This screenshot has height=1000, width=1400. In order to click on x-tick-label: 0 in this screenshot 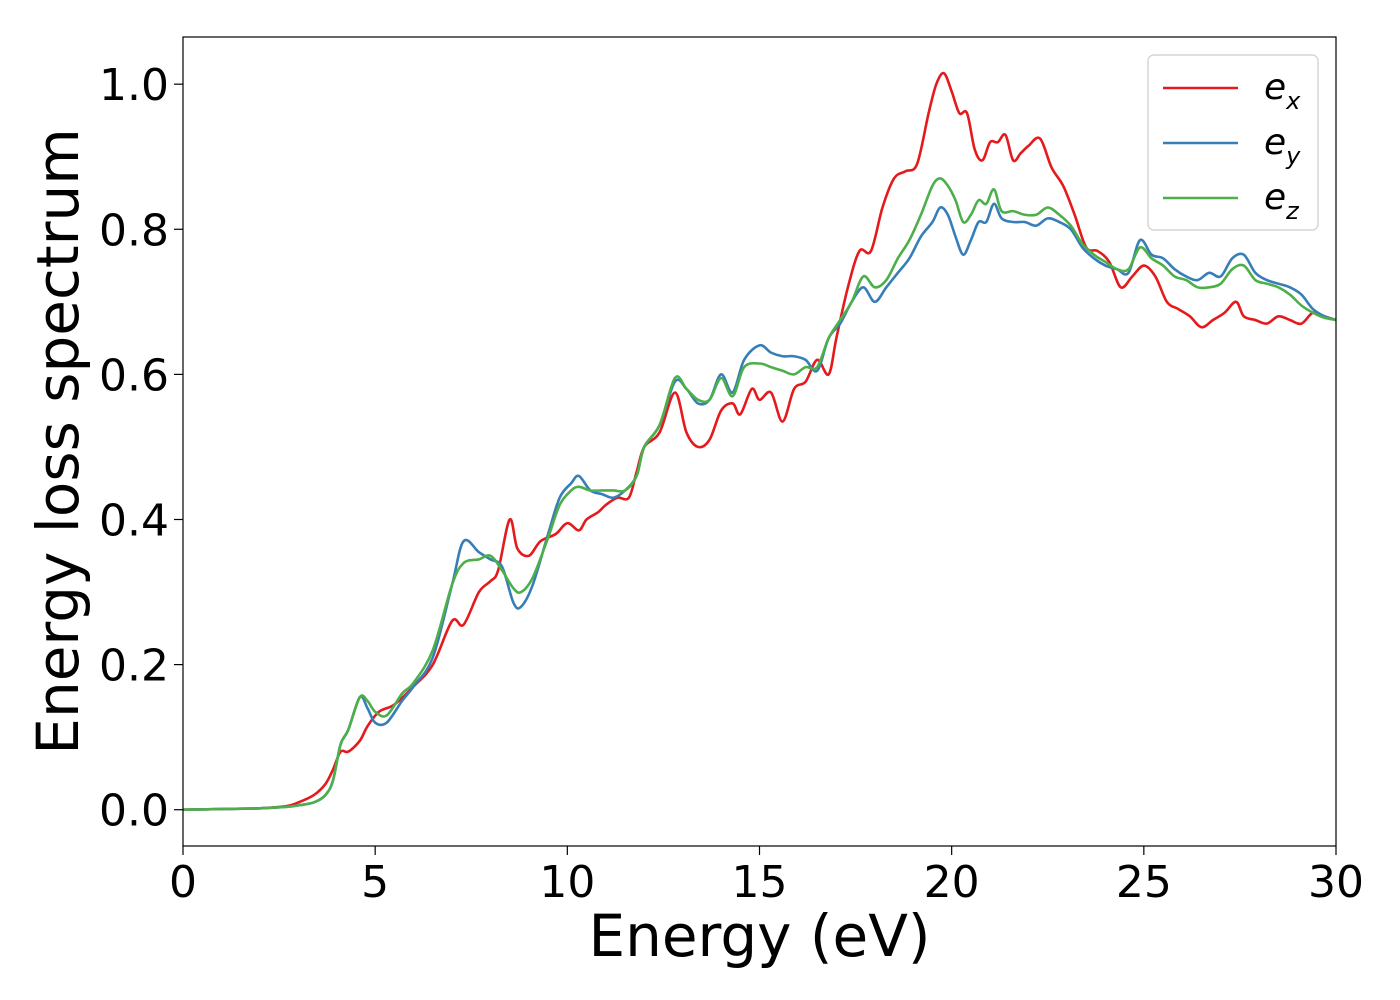, I will do `click(183, 882)`.